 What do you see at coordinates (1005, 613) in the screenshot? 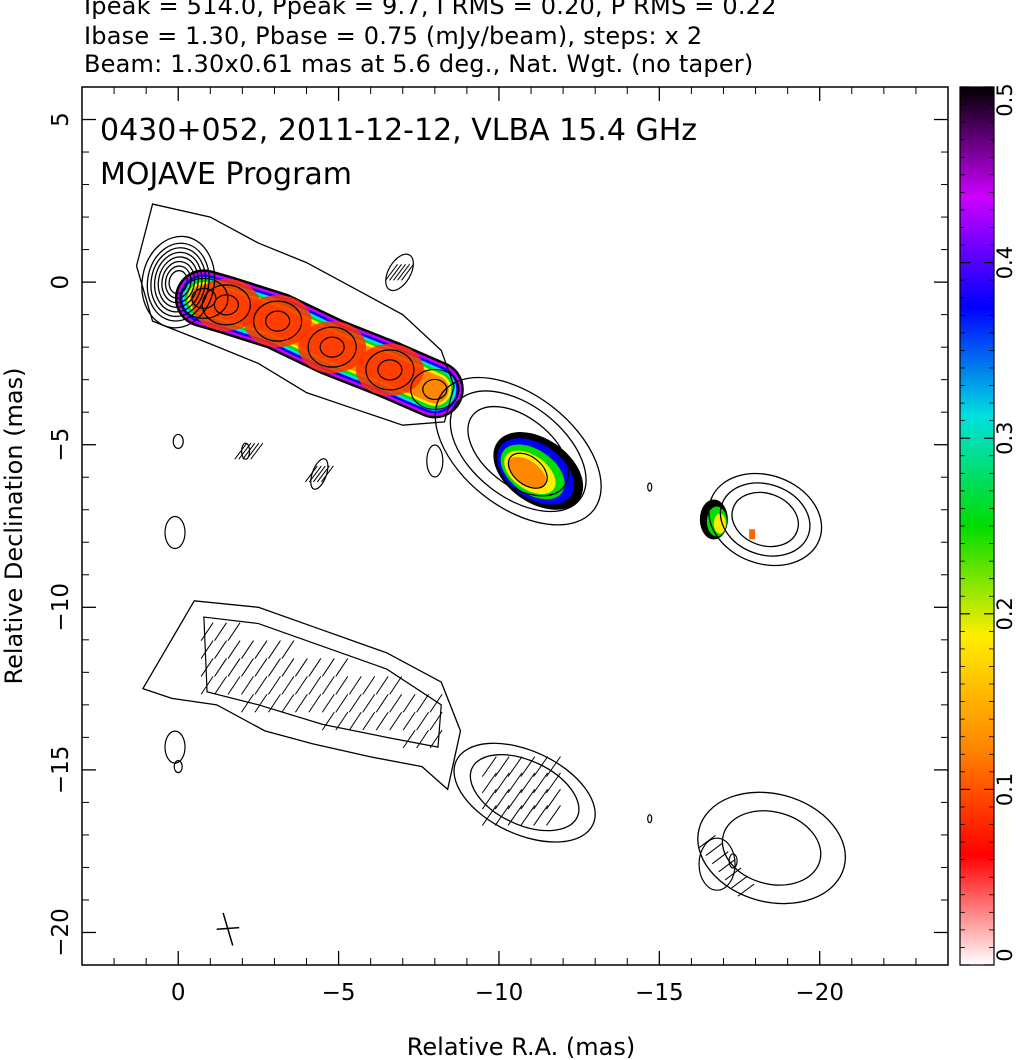
I see `colorbar-tick-label: 0.2` at bounding box center [1005, 613].